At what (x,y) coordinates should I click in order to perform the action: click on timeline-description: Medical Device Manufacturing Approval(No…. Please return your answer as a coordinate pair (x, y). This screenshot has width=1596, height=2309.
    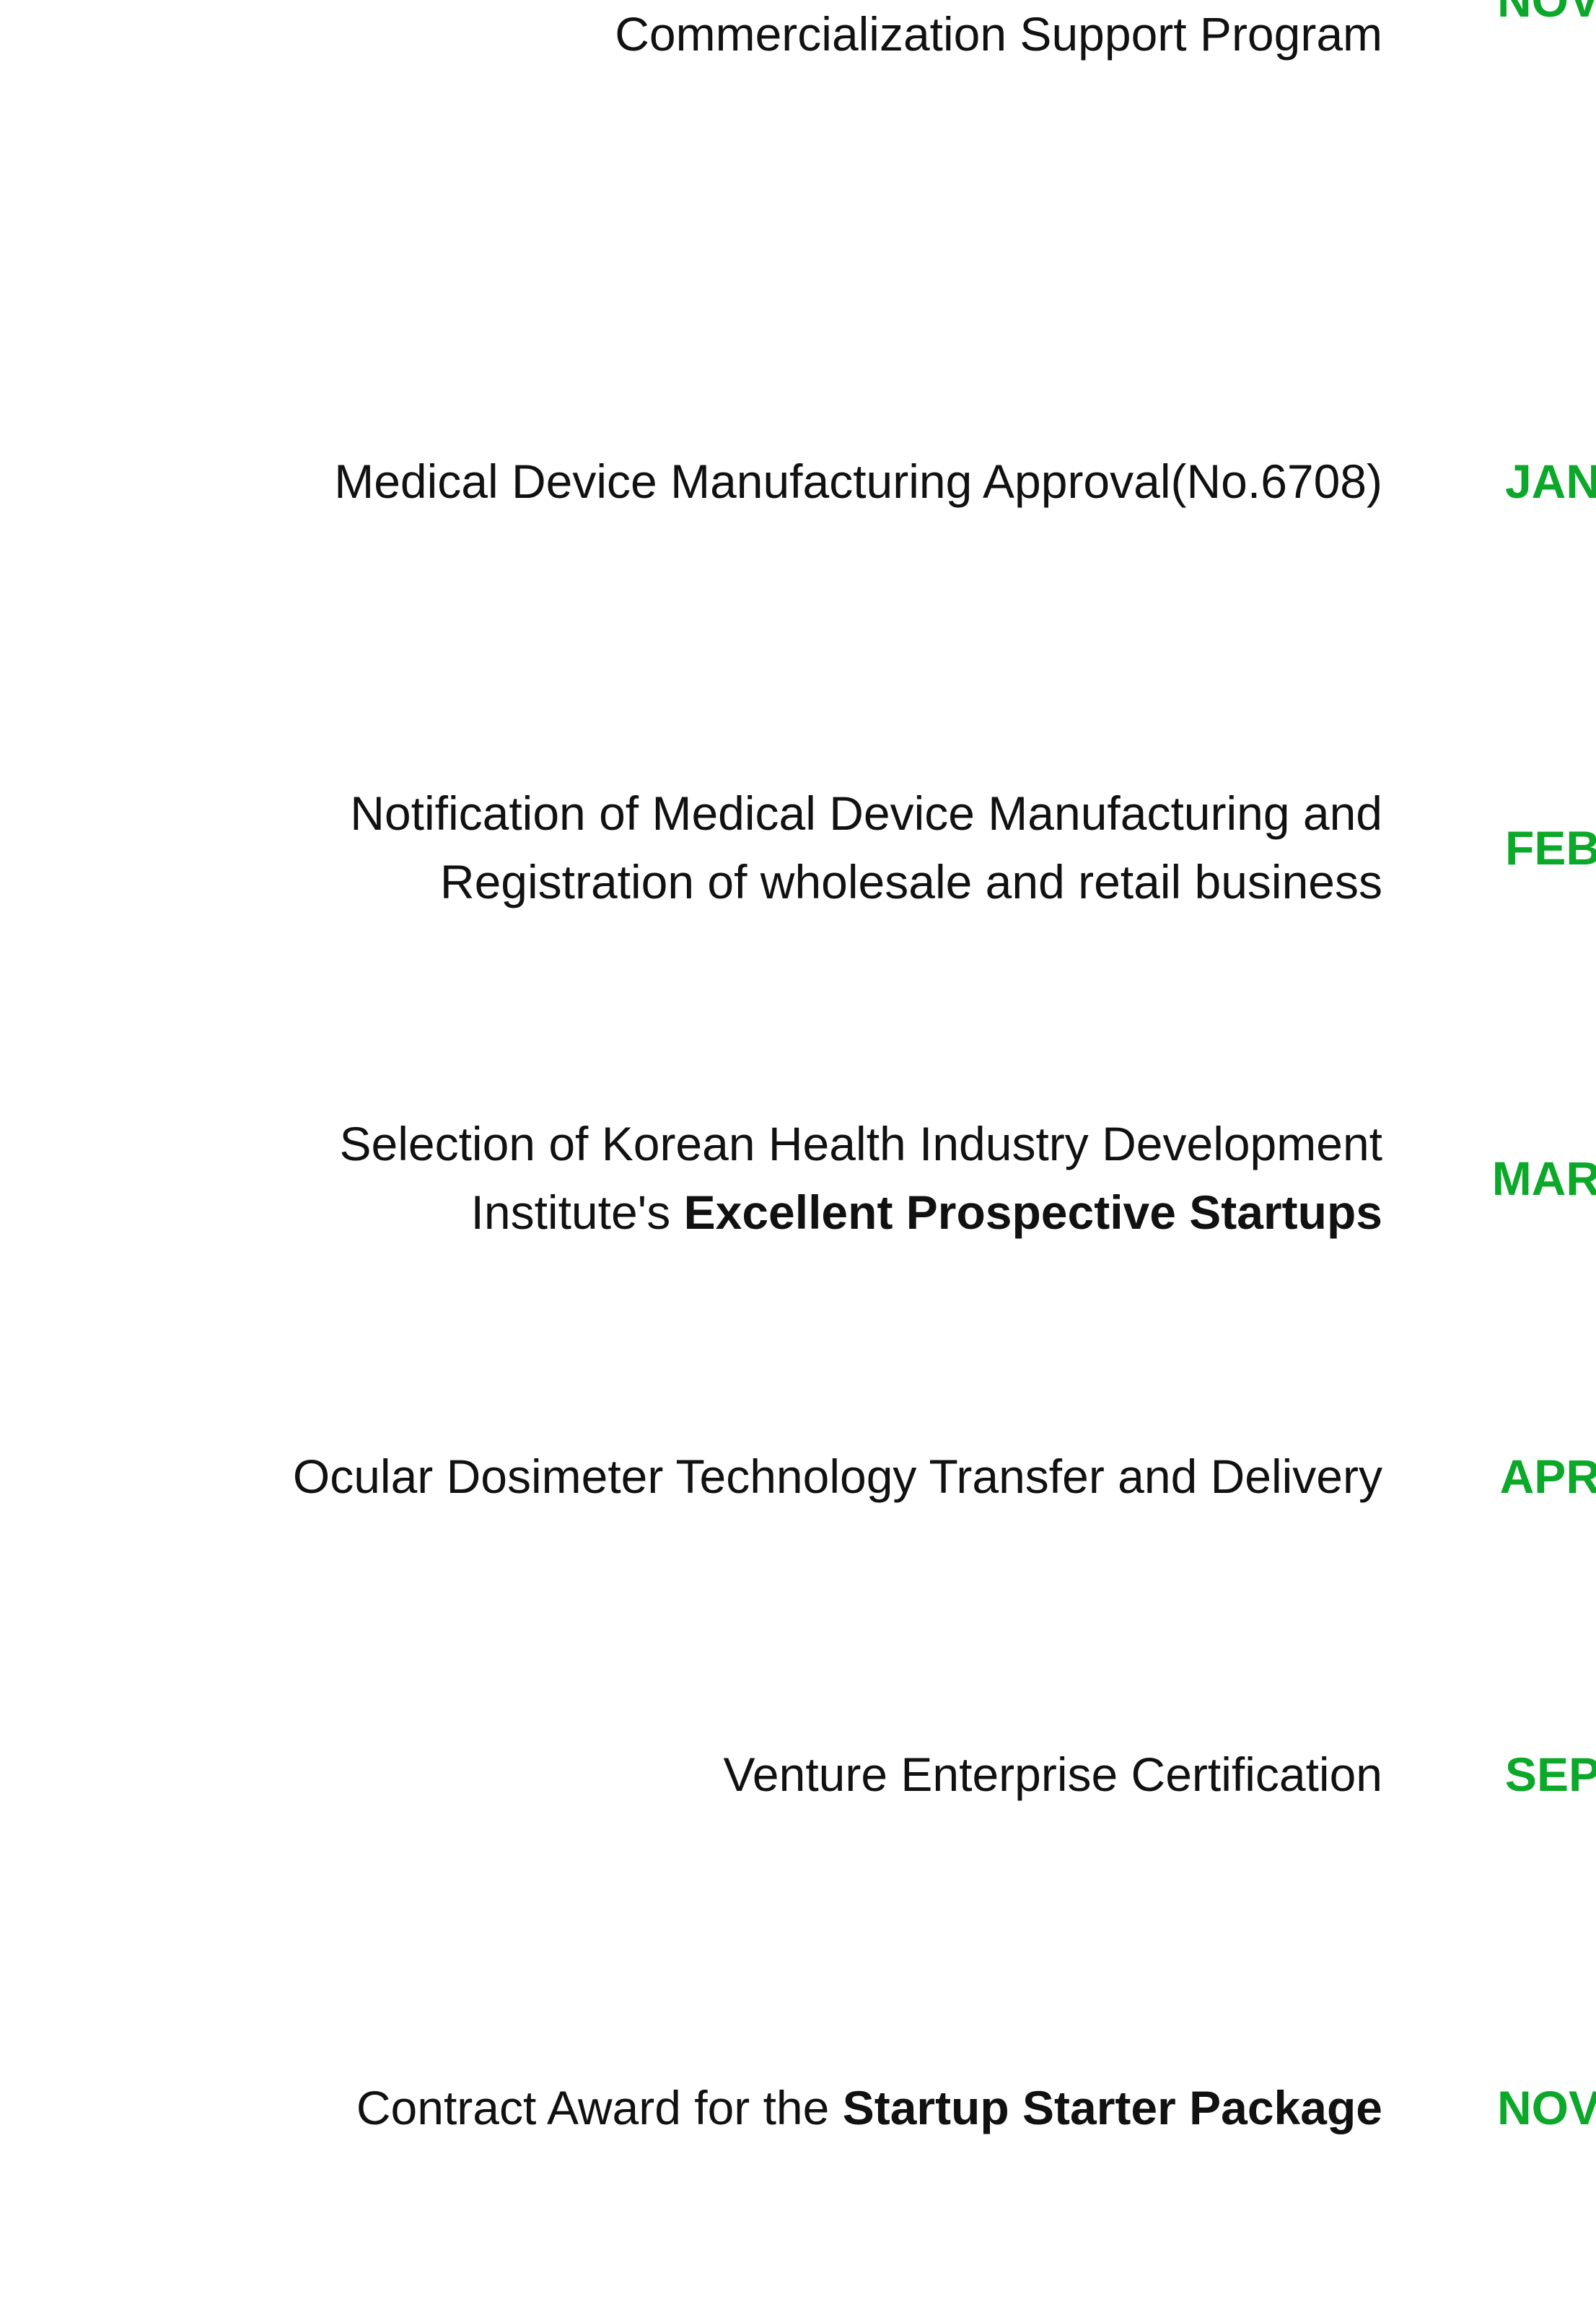
    Looking at the image, I should click on (733, 481).